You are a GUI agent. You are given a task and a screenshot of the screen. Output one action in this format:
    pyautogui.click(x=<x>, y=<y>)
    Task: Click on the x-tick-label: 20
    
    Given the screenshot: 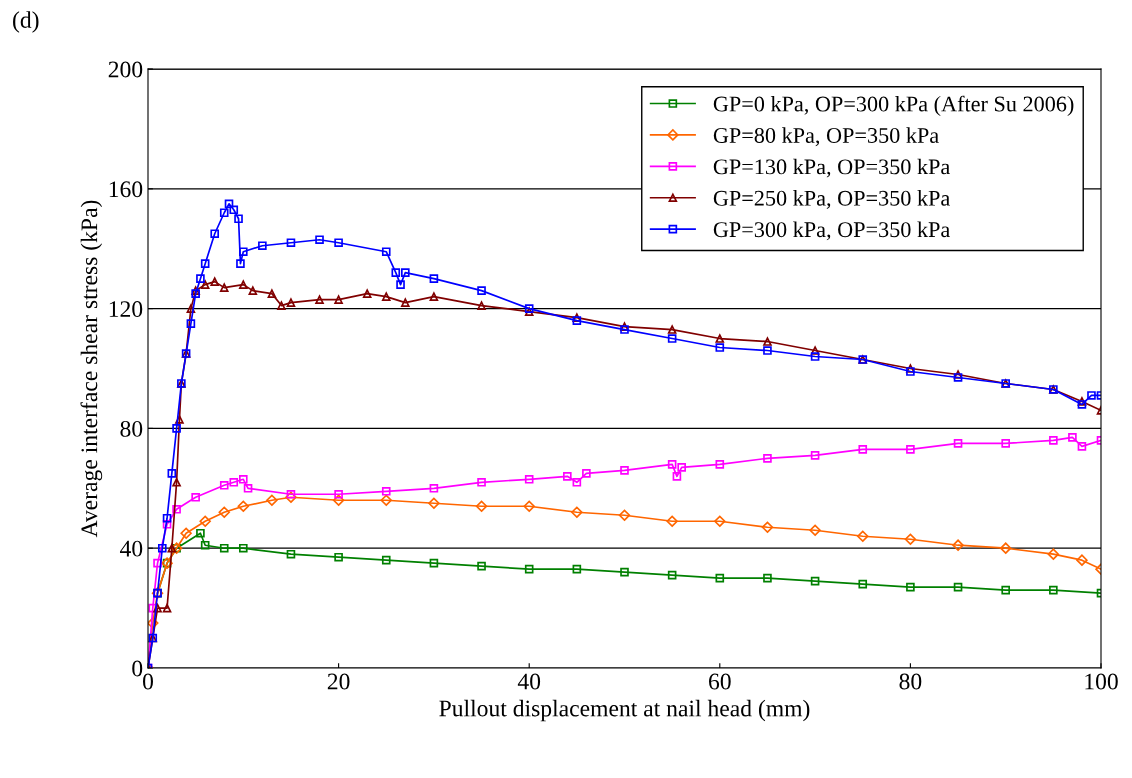 What is the action you would take?
    pyautogui.click(x=338, y=681)
    